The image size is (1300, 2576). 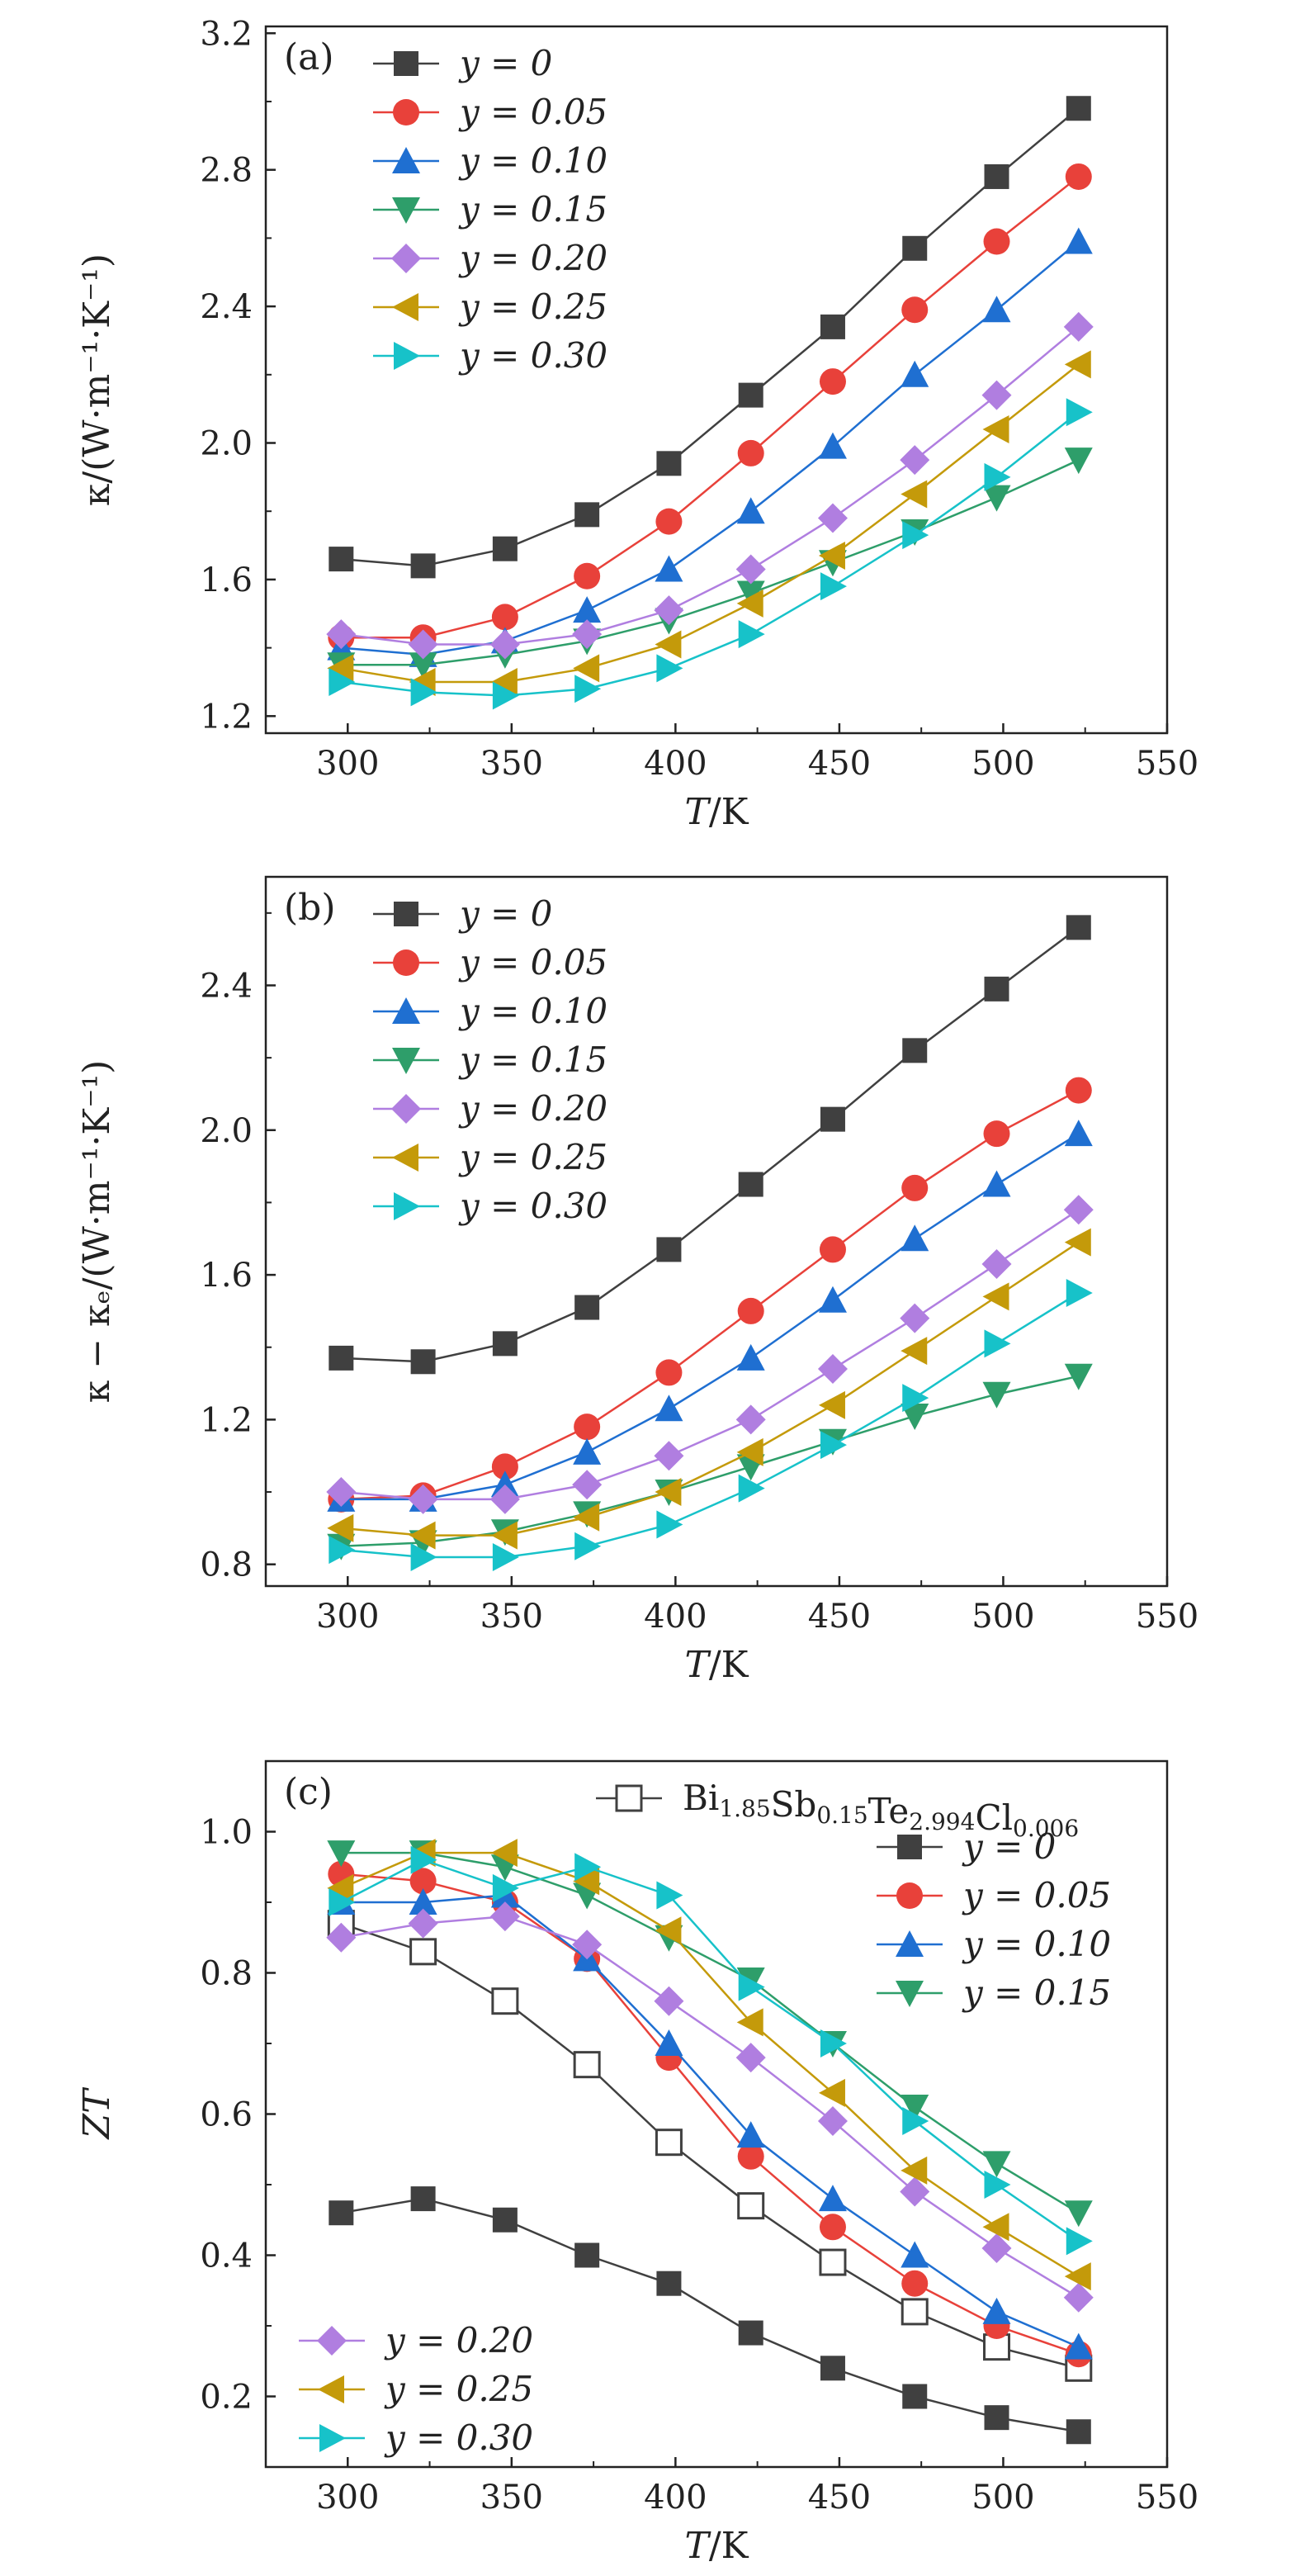 What do you see at coordinates (97, 379) in the screenshot?
I see `y-axis-title: κ/(W·m⁻¹·K⁻¹)` at bounding box center [97, 379].